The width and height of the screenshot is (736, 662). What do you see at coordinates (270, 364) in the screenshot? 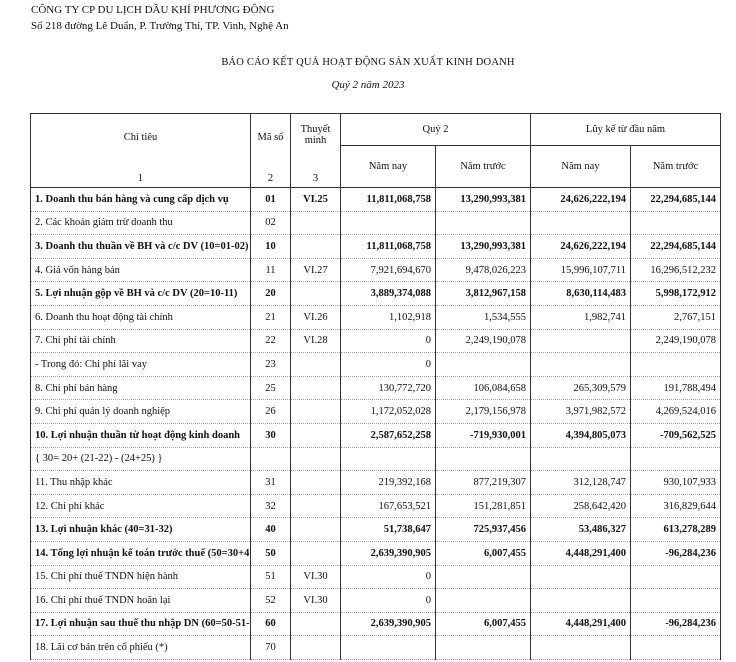
I see `table-cell: 23` at bounding box center [270, 364].